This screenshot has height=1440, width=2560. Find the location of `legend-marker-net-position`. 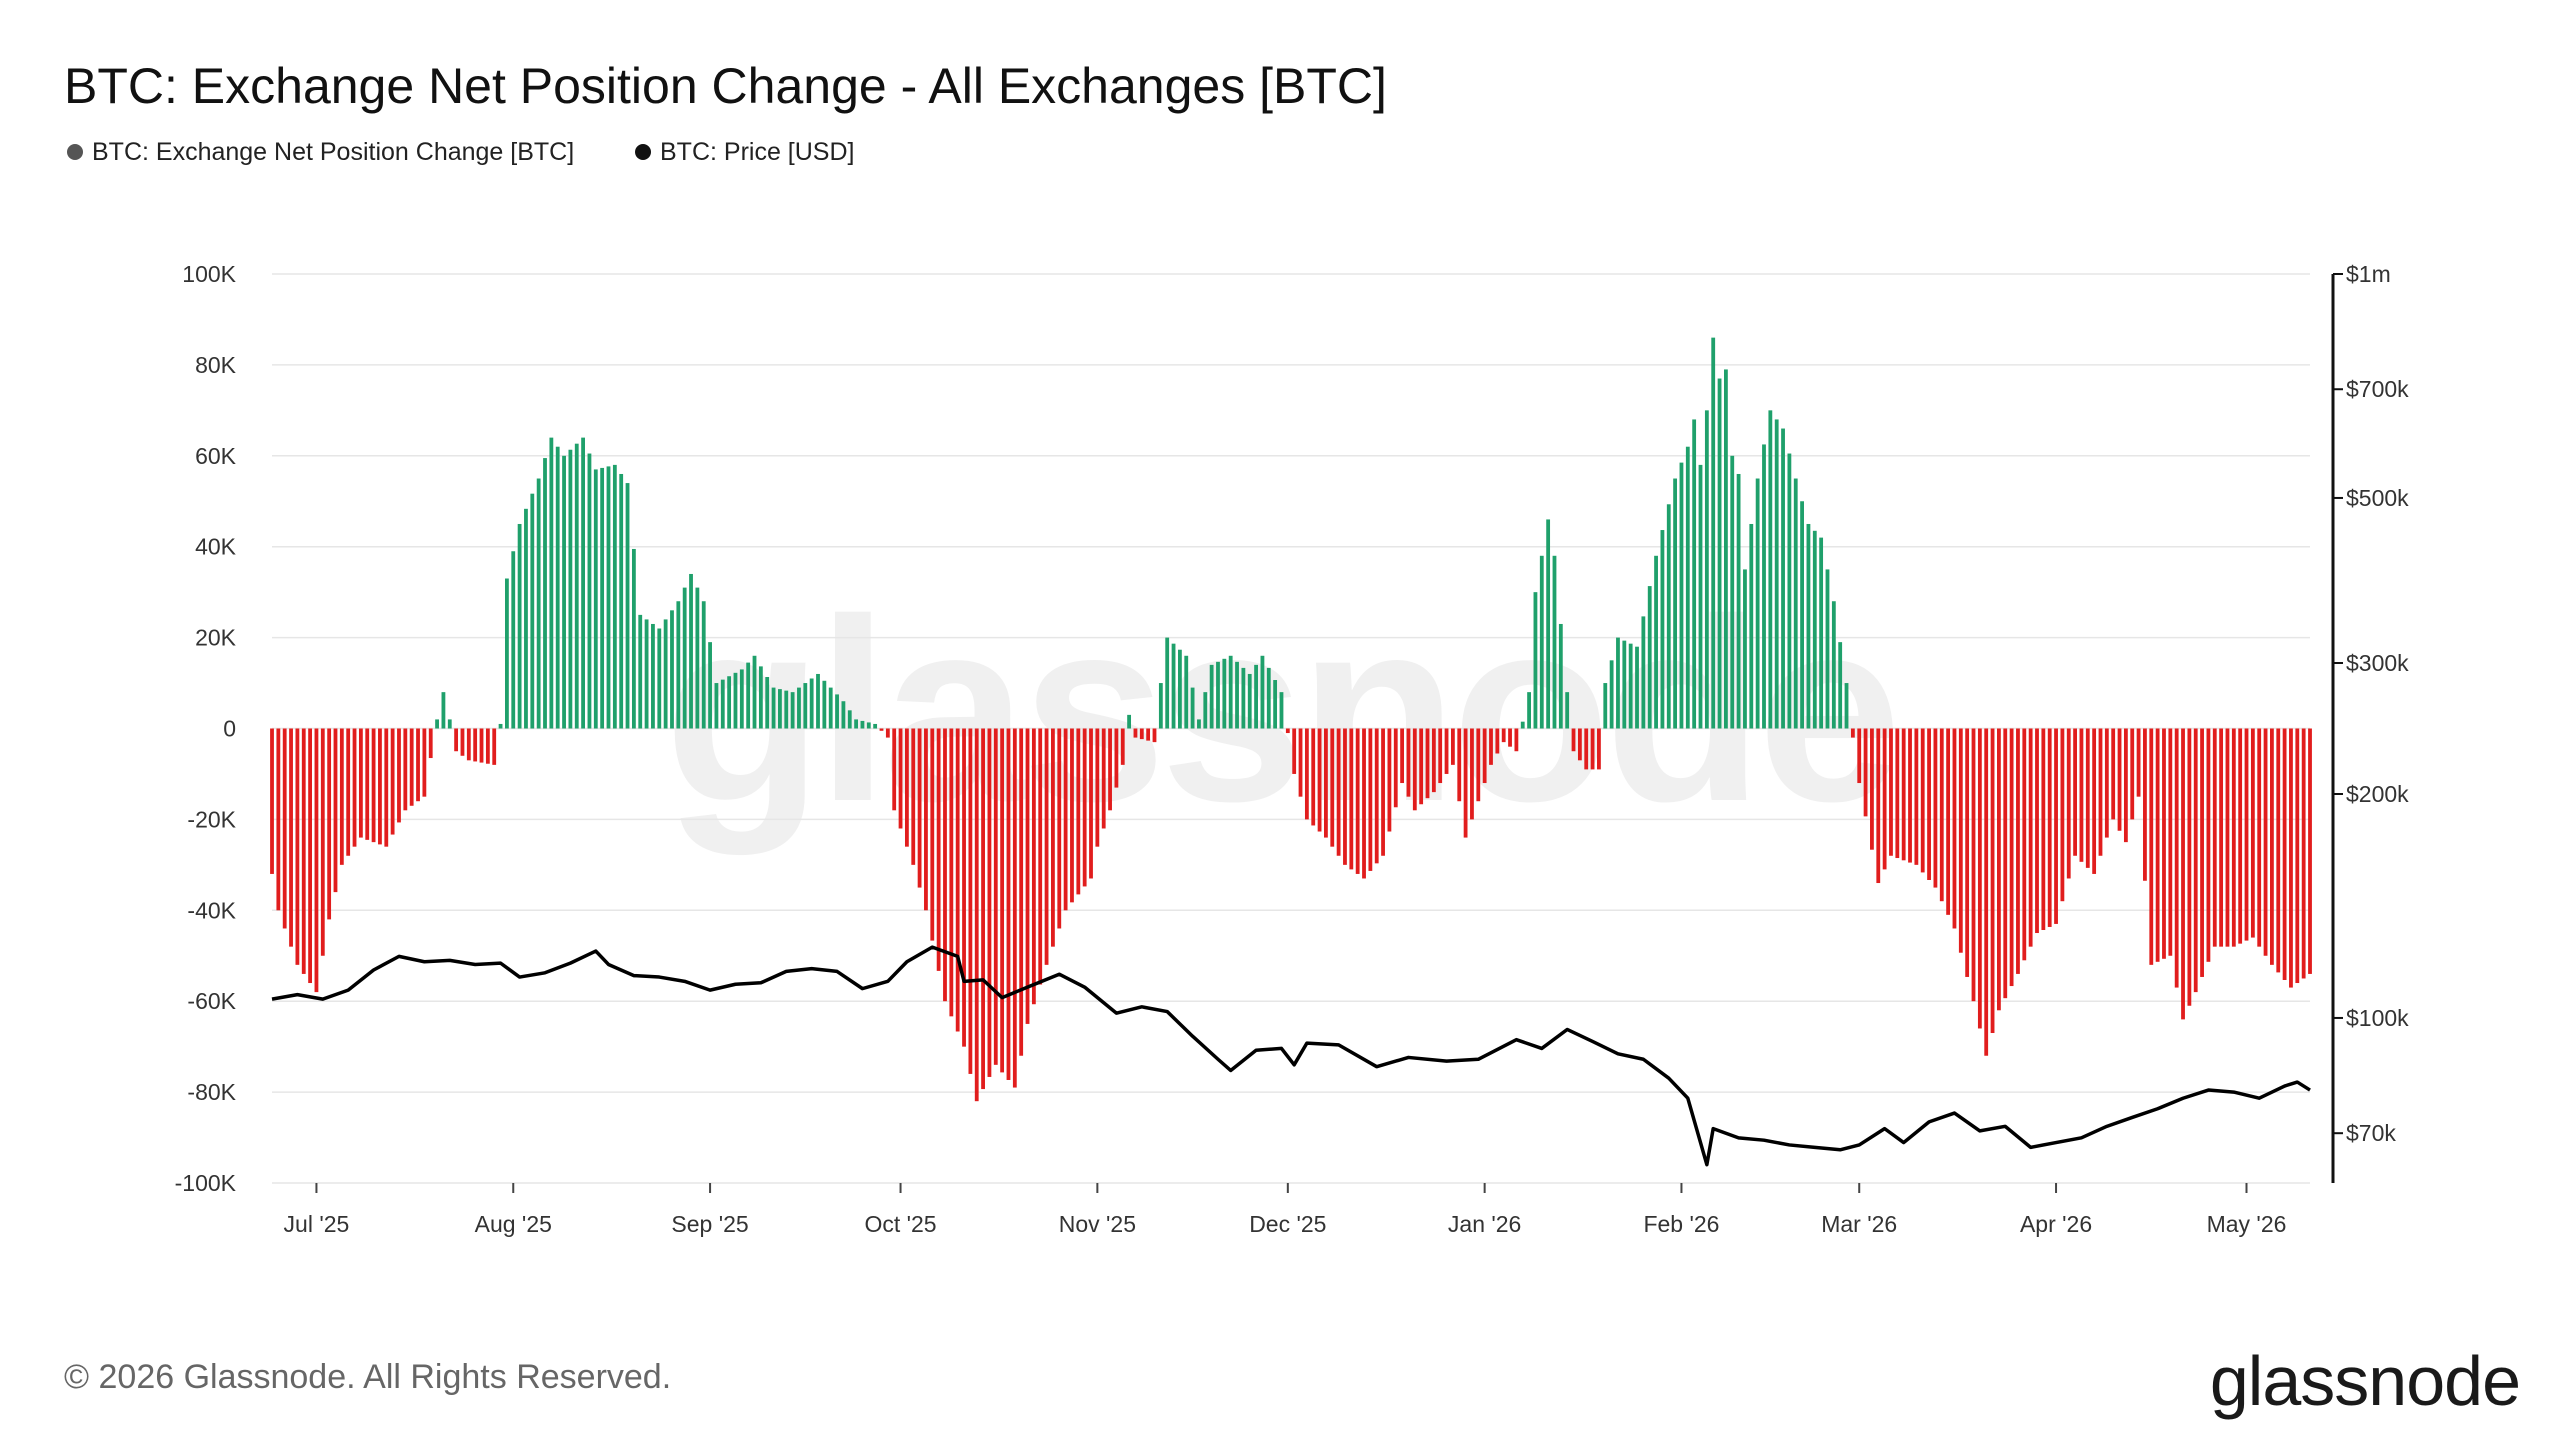

legend-marker-net-position is located at coordinates (75, 152).